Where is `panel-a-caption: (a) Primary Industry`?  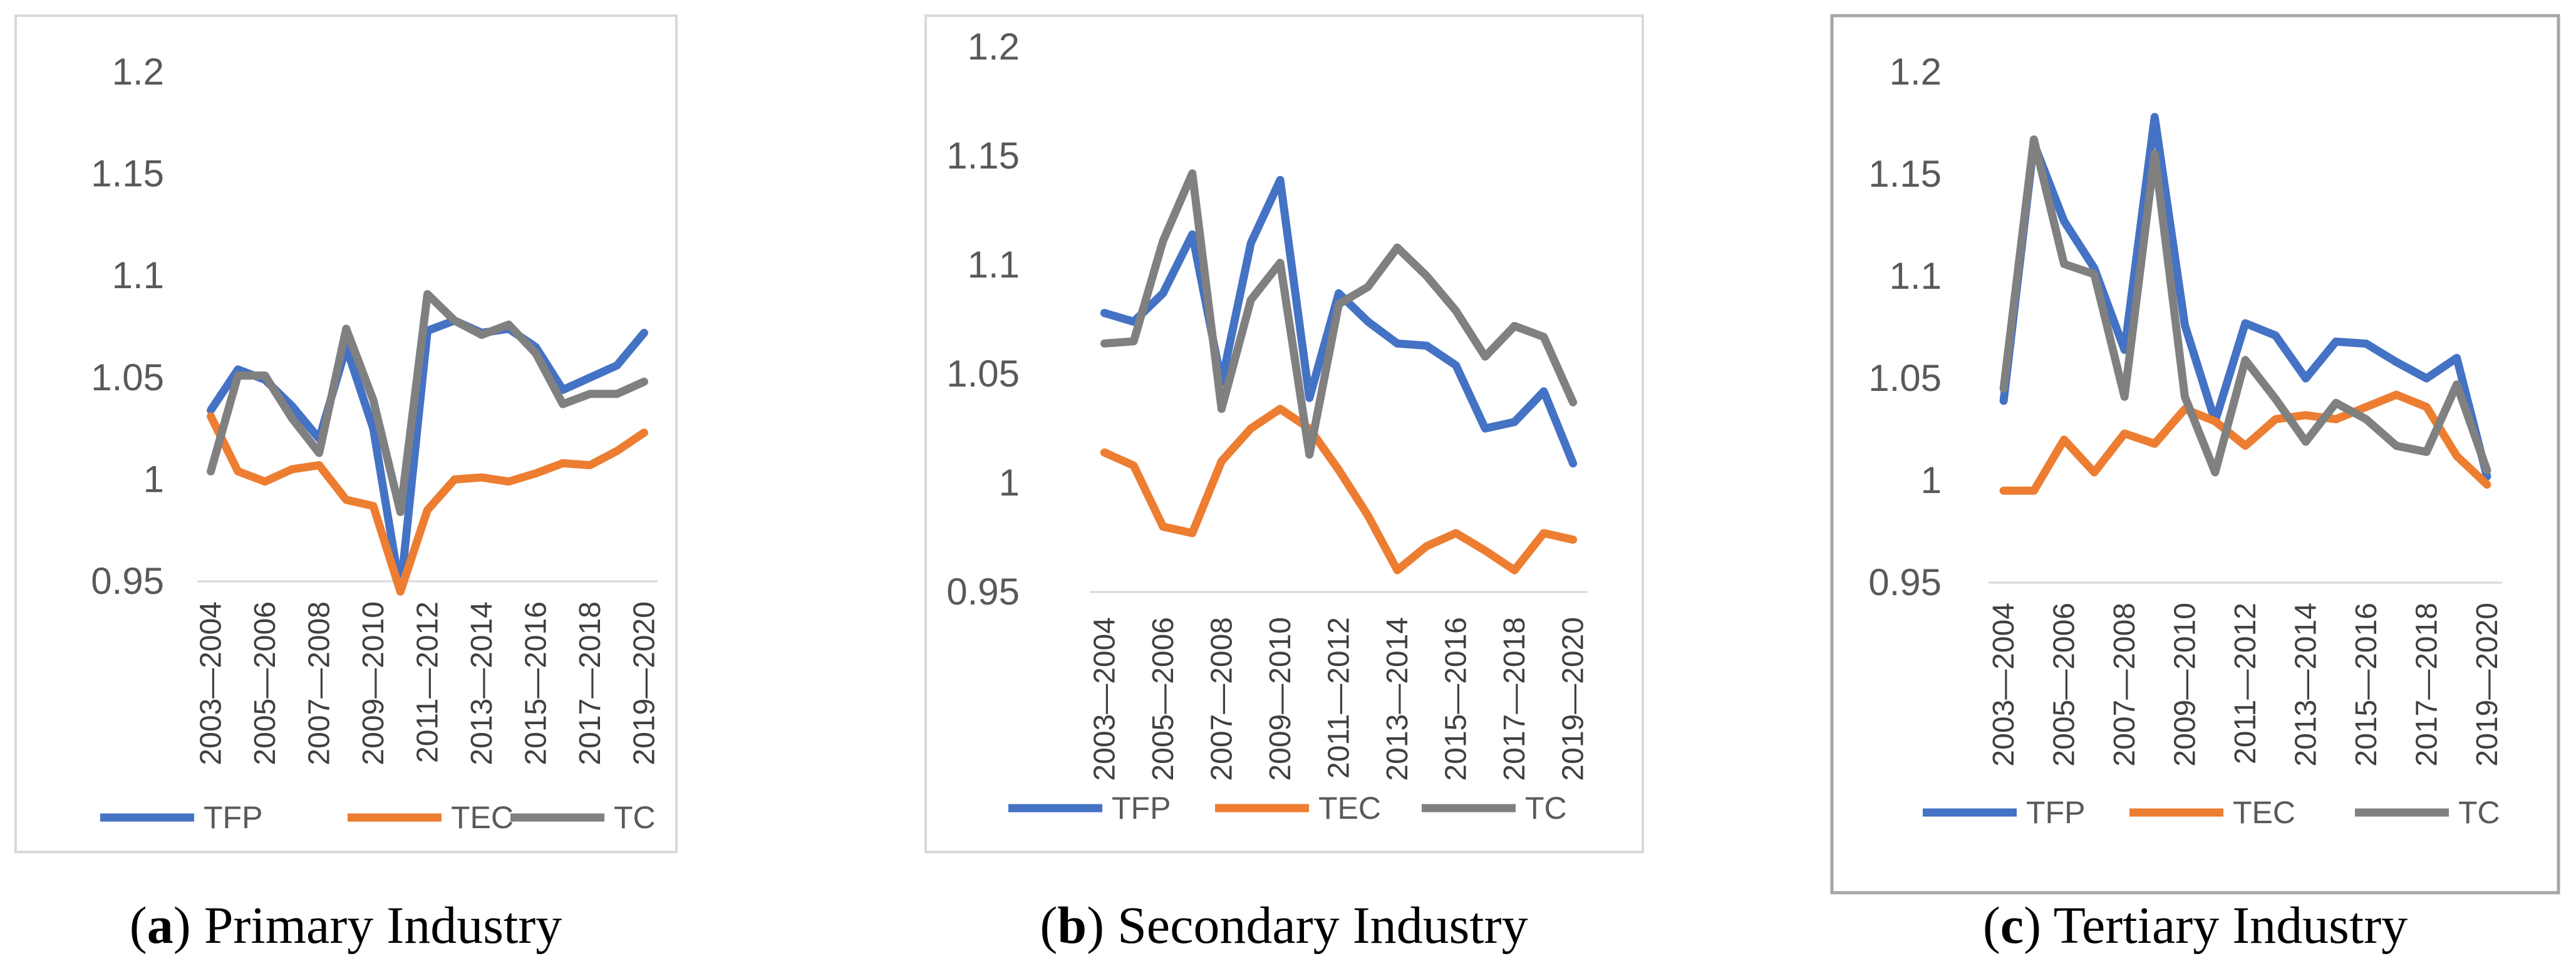 panel-a-caption: (a) Primary Industry is located at coordinates (346, 925).